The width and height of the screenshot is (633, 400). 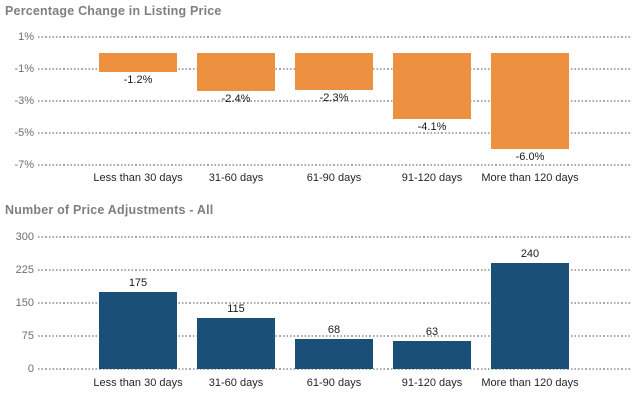 What do you see at coordinates (24, 133) in the screenshot?
I see `y-tick-label: -5%` at bounding box center [24, 133].